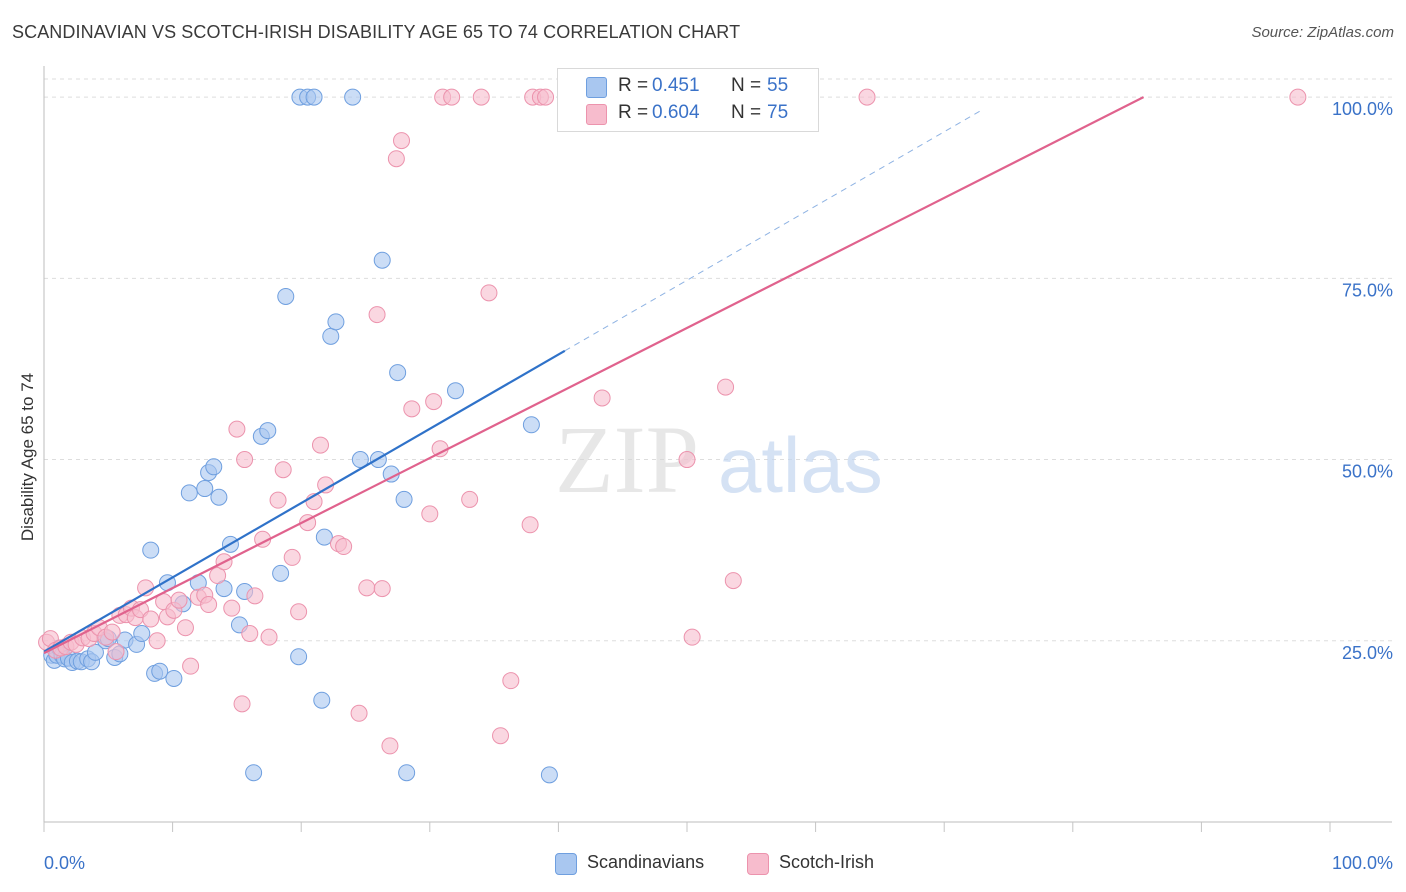 This screenshot has height=892, width=1406. Describe the element at coordinates (1367, 290) in the screenshot. I see `y-tick-label: 75.0%` at that location.